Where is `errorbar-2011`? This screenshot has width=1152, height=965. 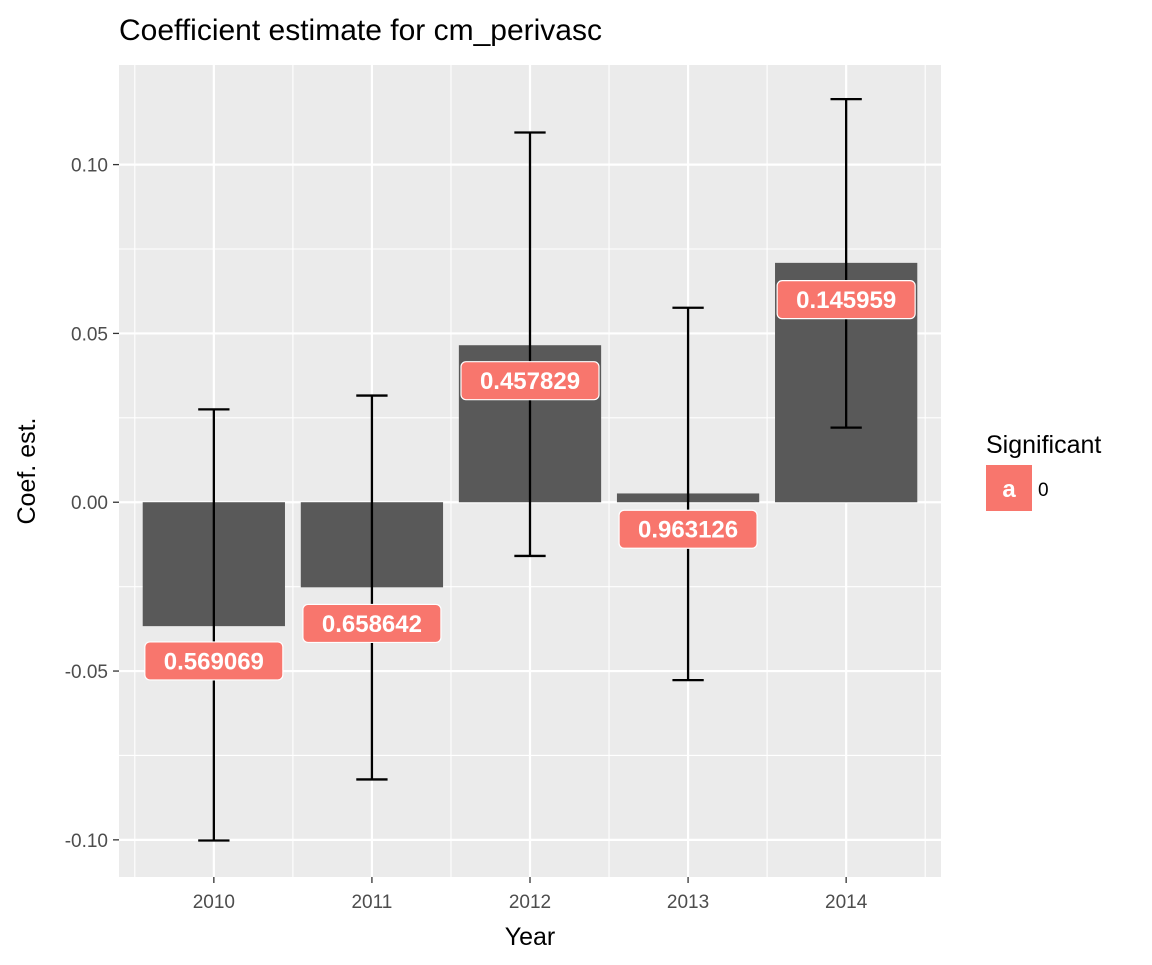
errorbar-2011 is located at coordinates (372, 587).